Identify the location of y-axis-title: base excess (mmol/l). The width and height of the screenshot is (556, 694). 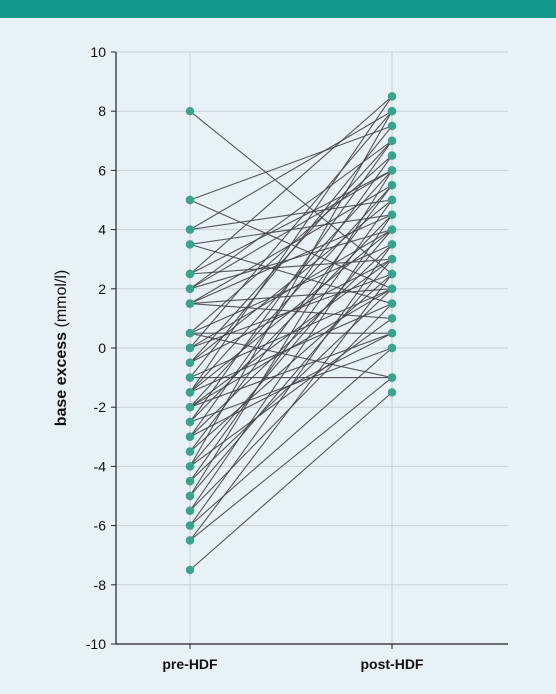
(61, 348).